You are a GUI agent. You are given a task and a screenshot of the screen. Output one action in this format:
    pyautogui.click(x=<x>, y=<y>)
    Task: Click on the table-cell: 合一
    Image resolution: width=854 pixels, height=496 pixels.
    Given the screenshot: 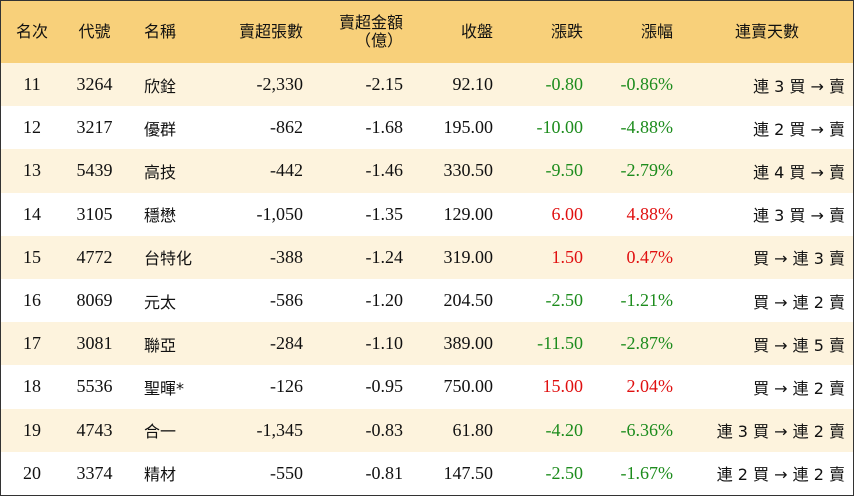 What is the action you would take?
    pyautogui.click(x=168, y=430)
    